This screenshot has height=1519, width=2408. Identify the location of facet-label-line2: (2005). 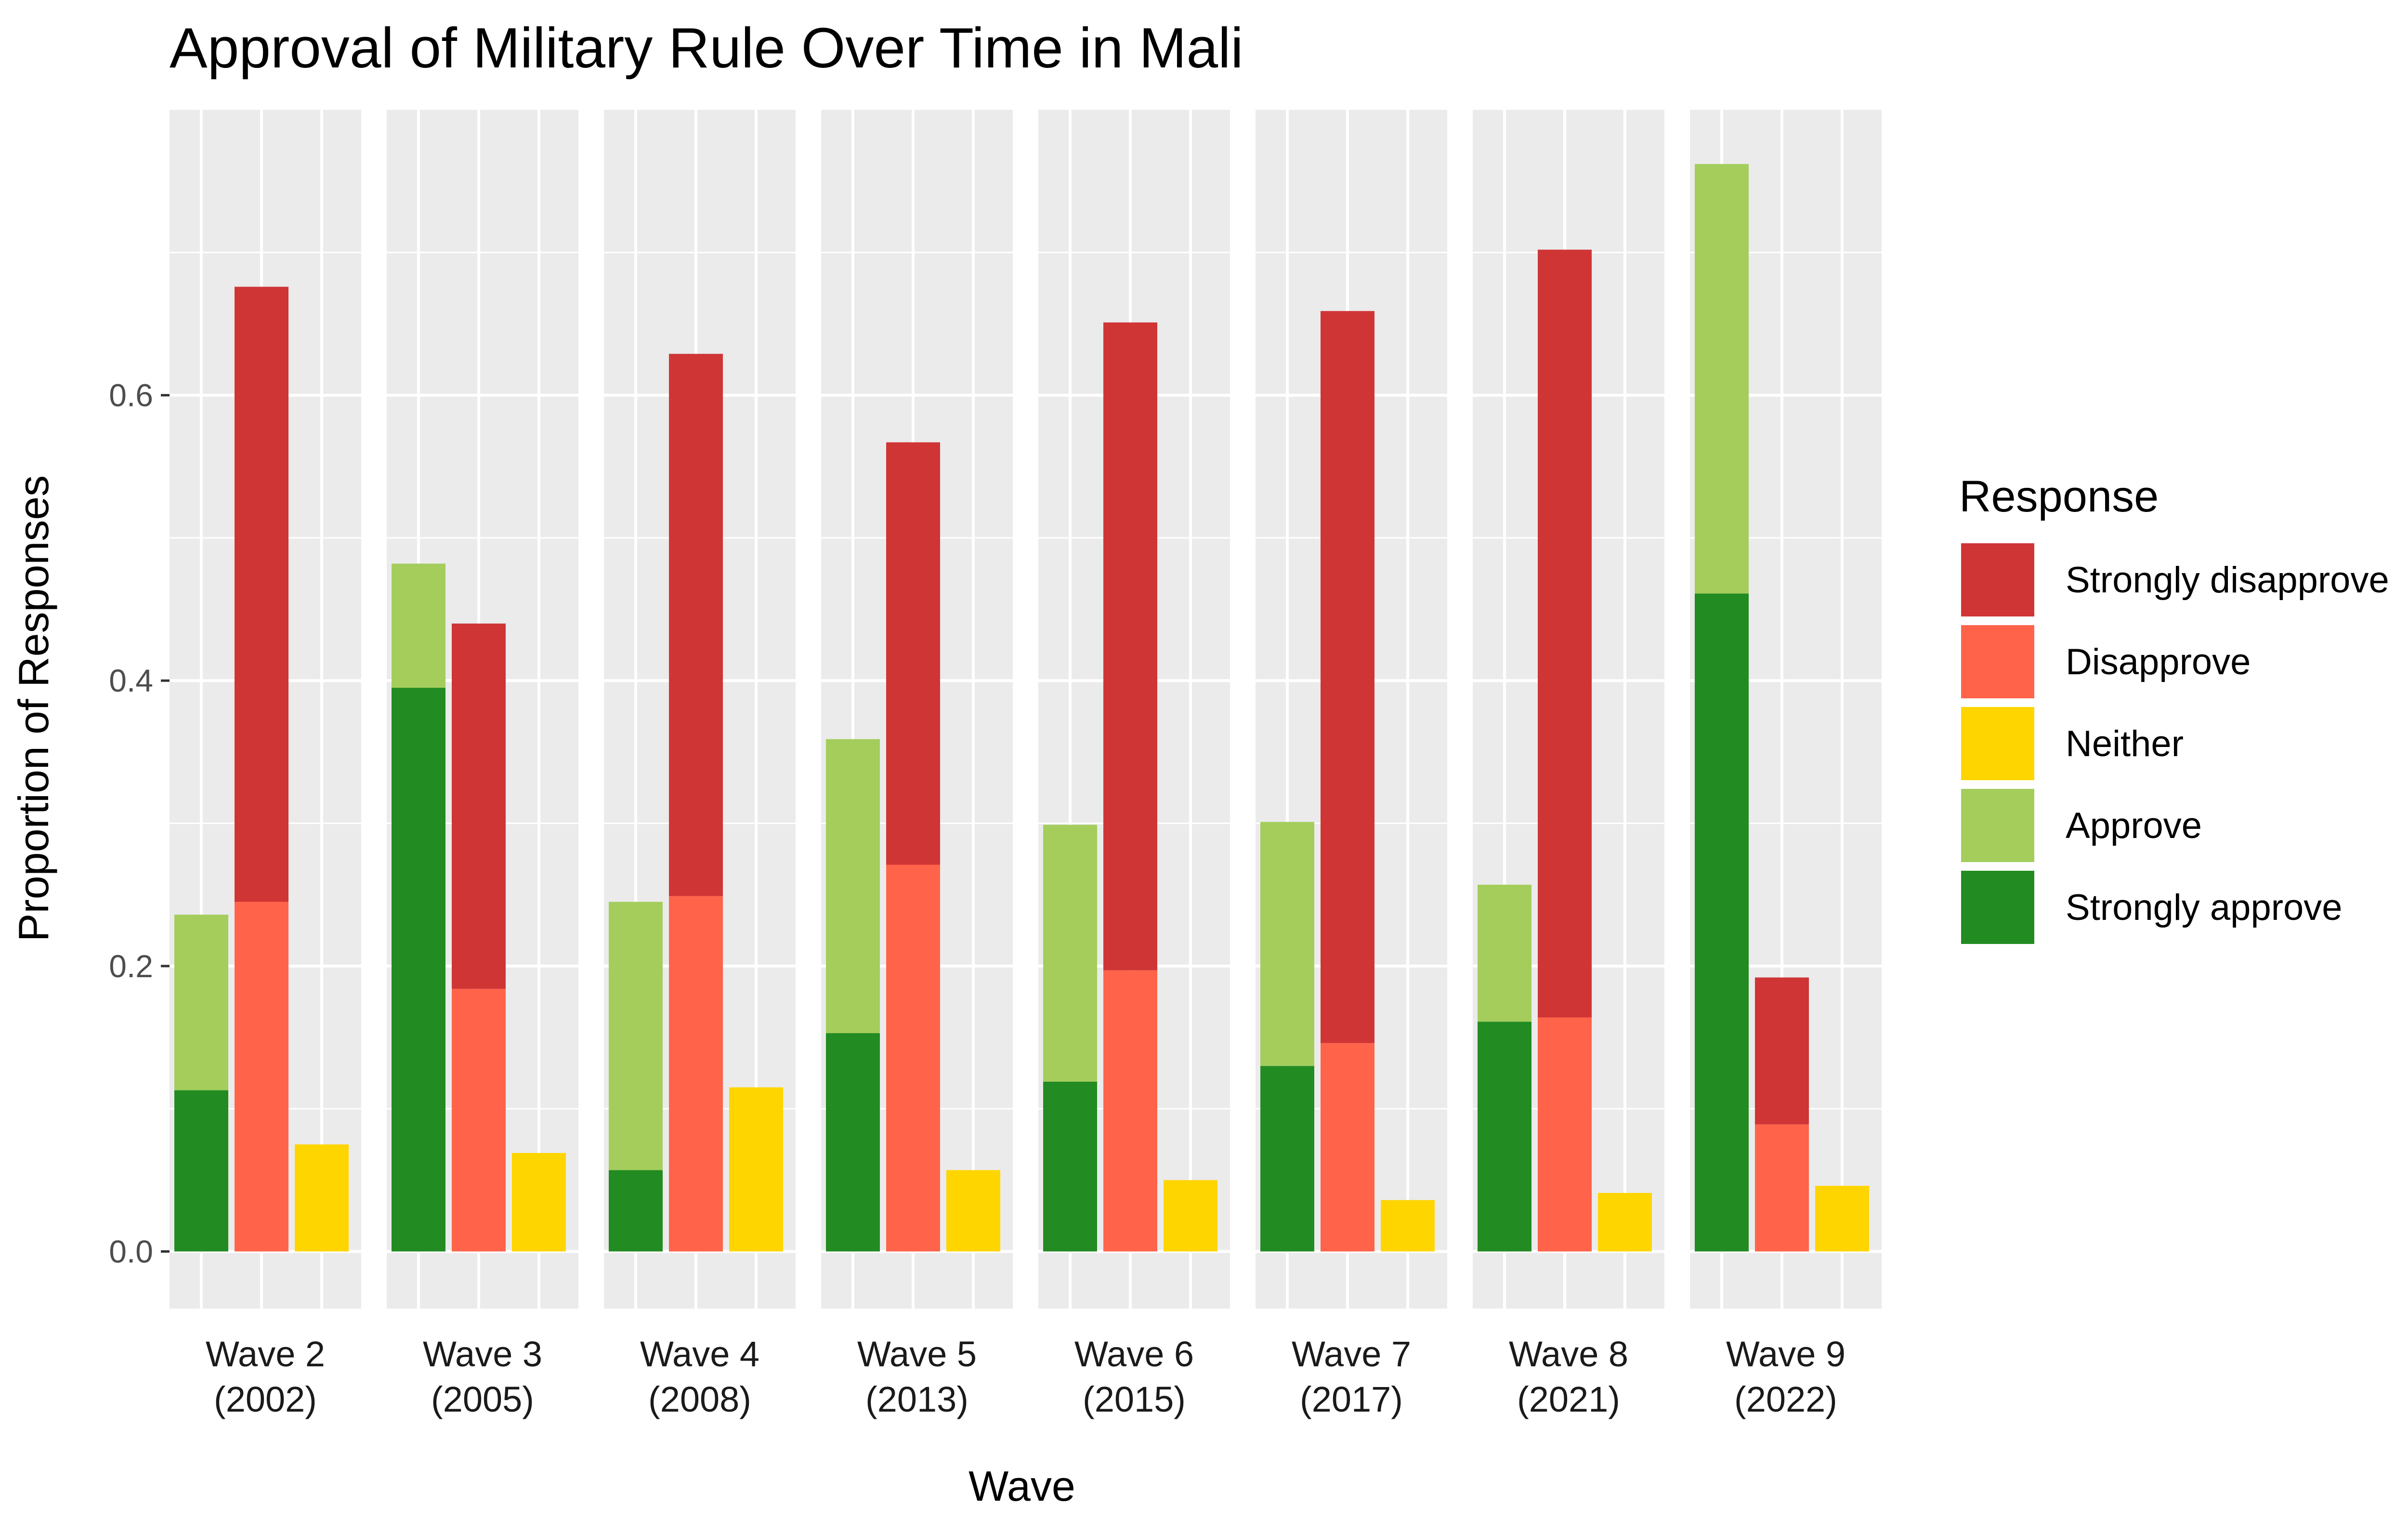
(482, 1399).